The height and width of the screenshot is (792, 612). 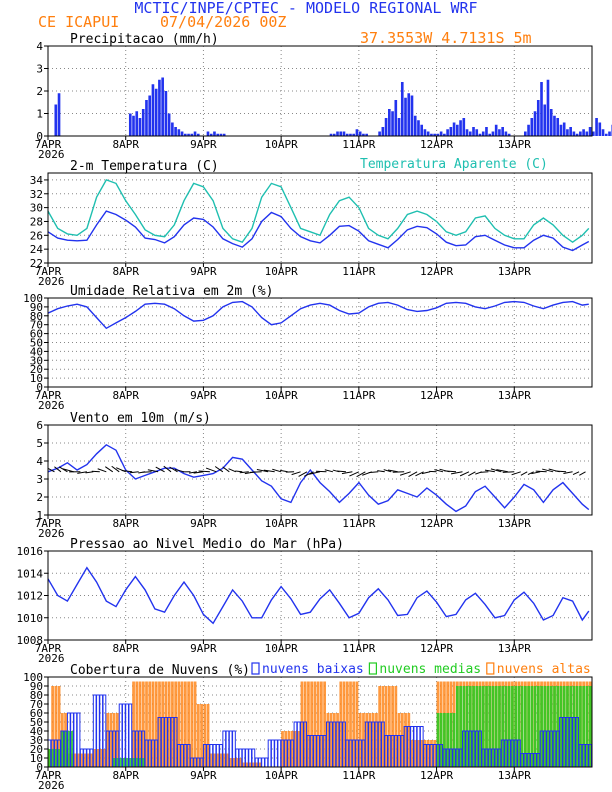 What do you see at coordinates (313, 669) in the screenshot?
I see `legend-label-0: nuvens baixas` at bounding box center [313, 669].